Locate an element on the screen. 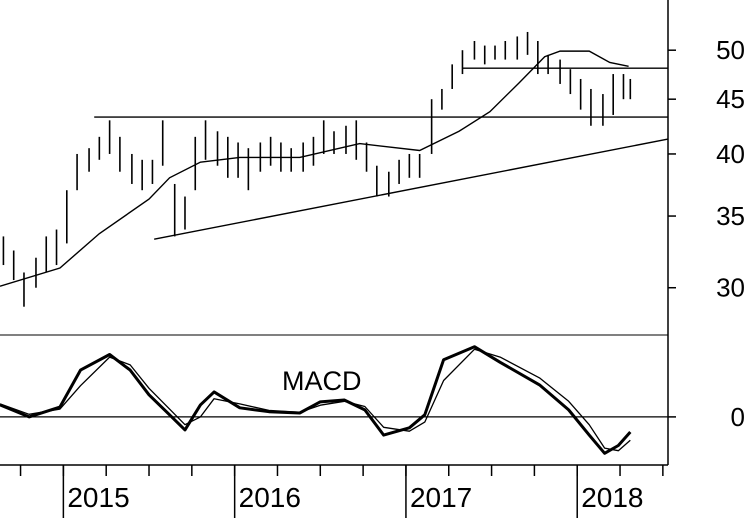 The image size is (752, 518). y-tick-label: 30 is located at coordinates (730, 288).